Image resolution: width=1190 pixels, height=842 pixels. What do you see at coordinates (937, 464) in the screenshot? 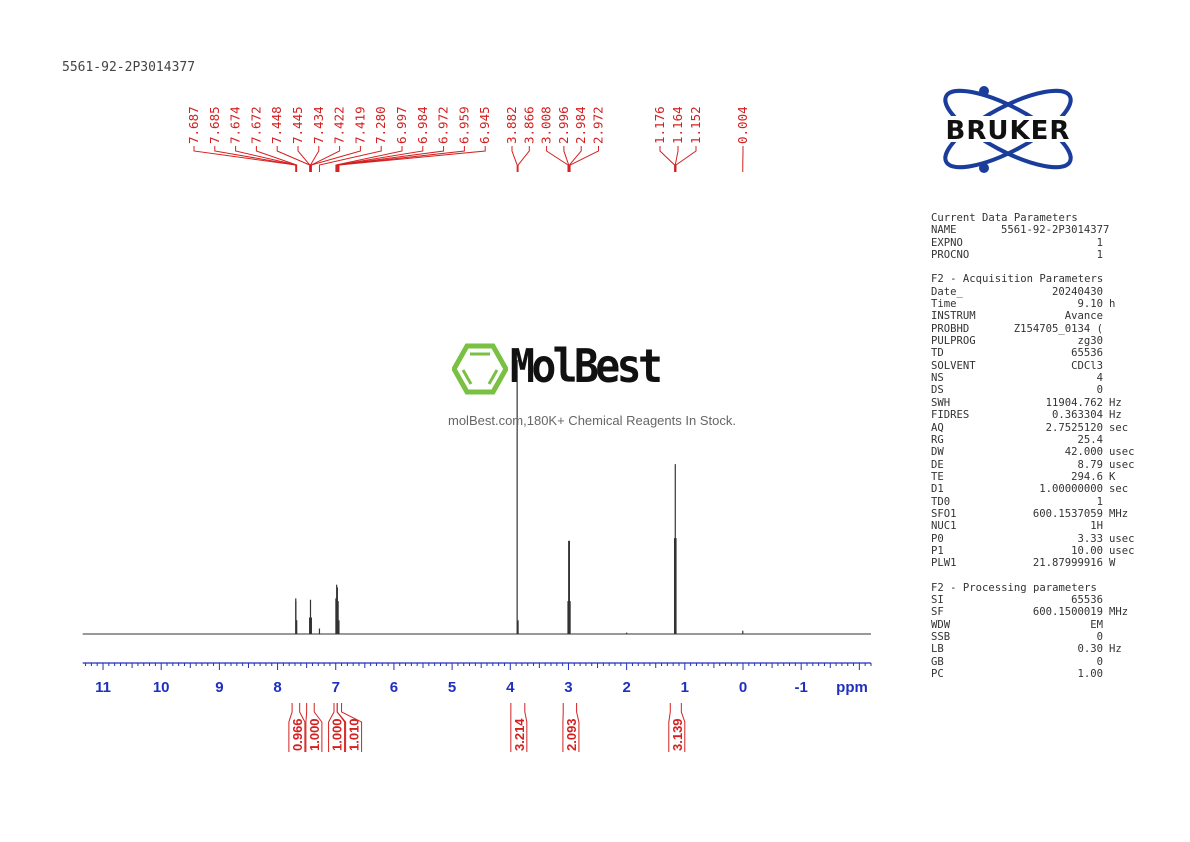
I see `parameter-key: DE` at bounding box center [937, 464].